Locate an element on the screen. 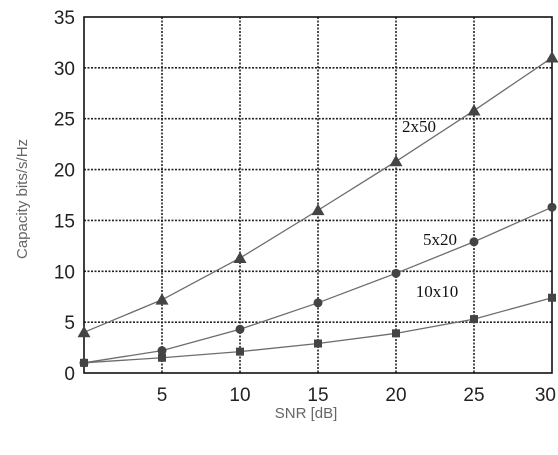  y-tick-label: 15 is located at coordinates (64, 221).